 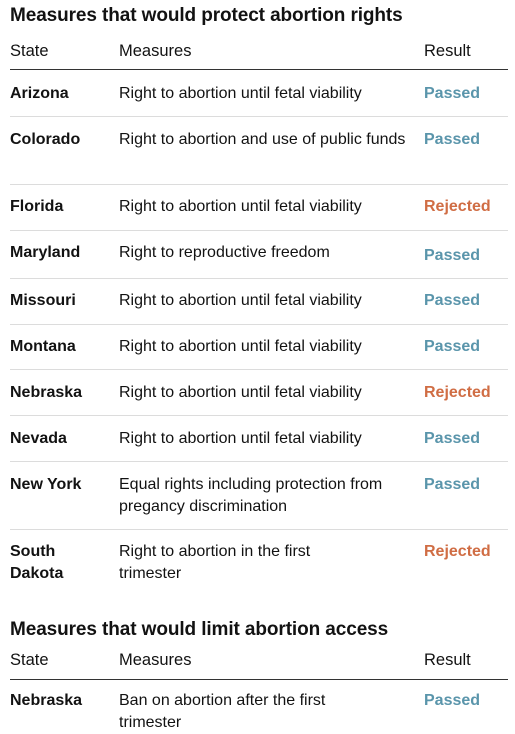 What do you see at coordinates (43, 300) in the screenshot?
I see `row-state: Missouri` at bounding box center [43, 300].